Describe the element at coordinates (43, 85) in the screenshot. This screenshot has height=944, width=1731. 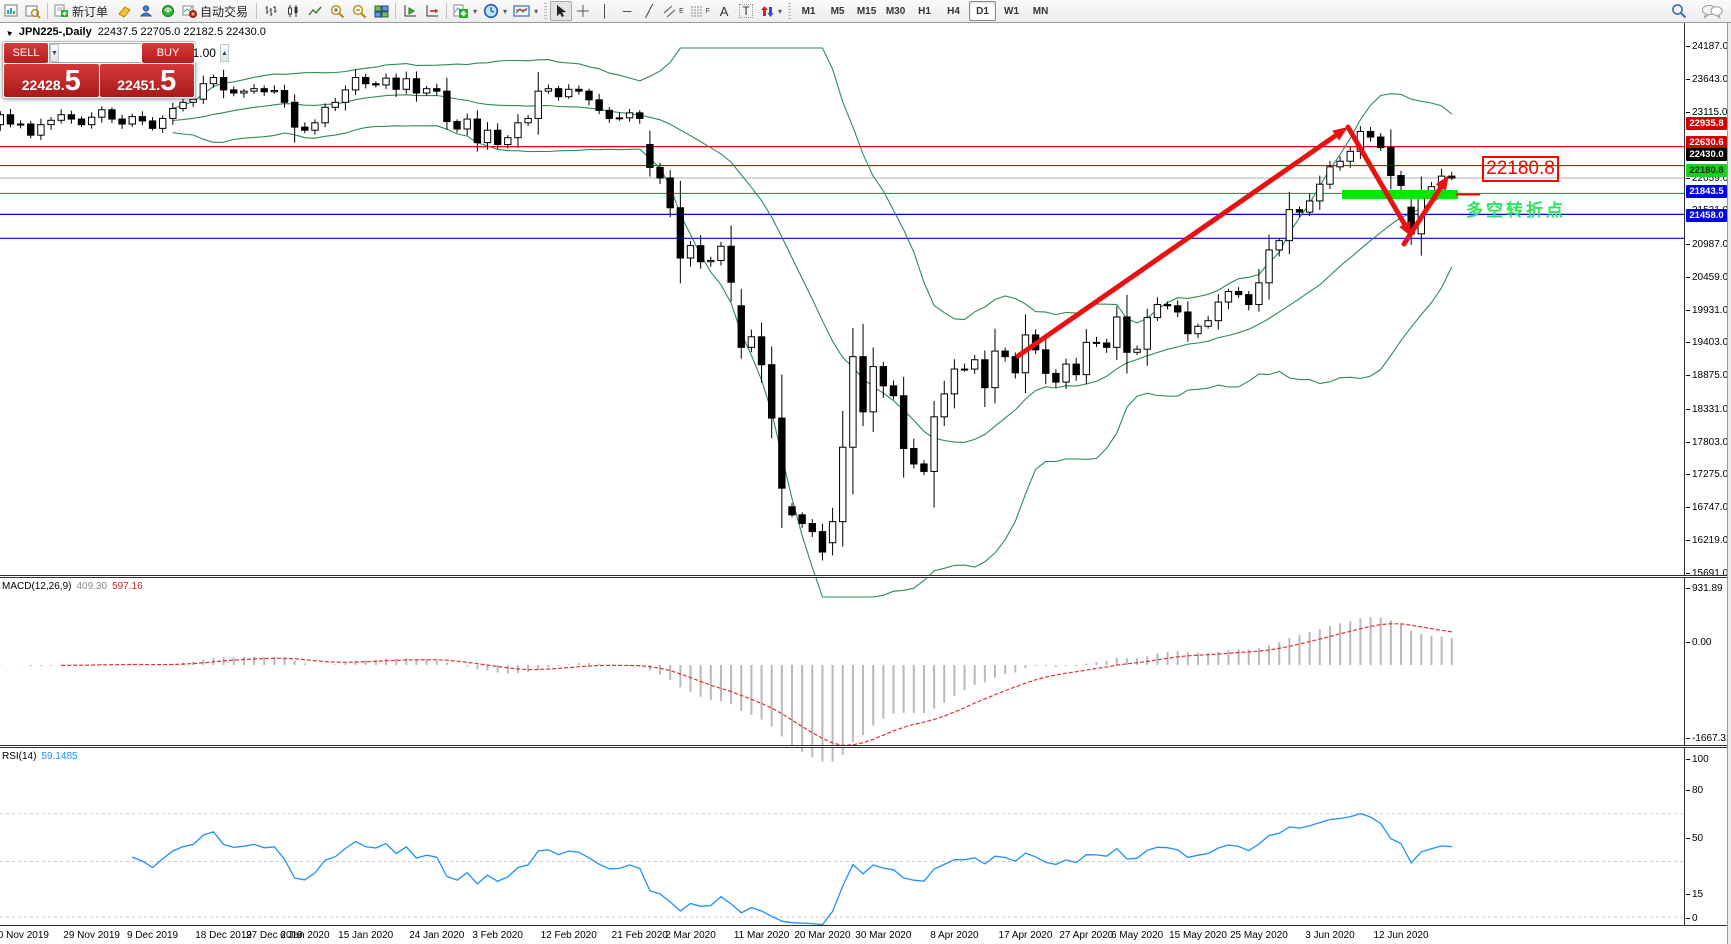
I see `sell-price-main: 22428.` at that location.